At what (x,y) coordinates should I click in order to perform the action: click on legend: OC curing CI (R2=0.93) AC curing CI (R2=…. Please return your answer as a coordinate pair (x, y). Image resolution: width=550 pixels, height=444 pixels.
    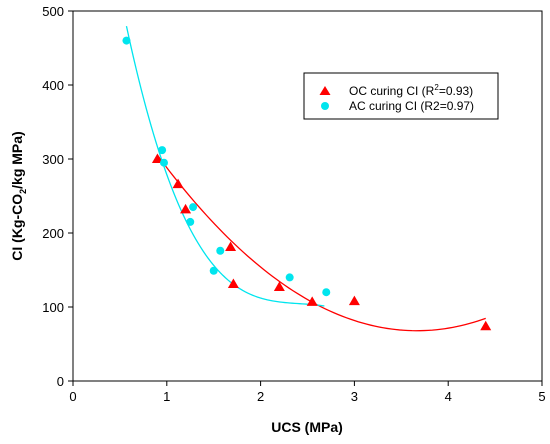
    Looking at the image, I should click on (401, 96).